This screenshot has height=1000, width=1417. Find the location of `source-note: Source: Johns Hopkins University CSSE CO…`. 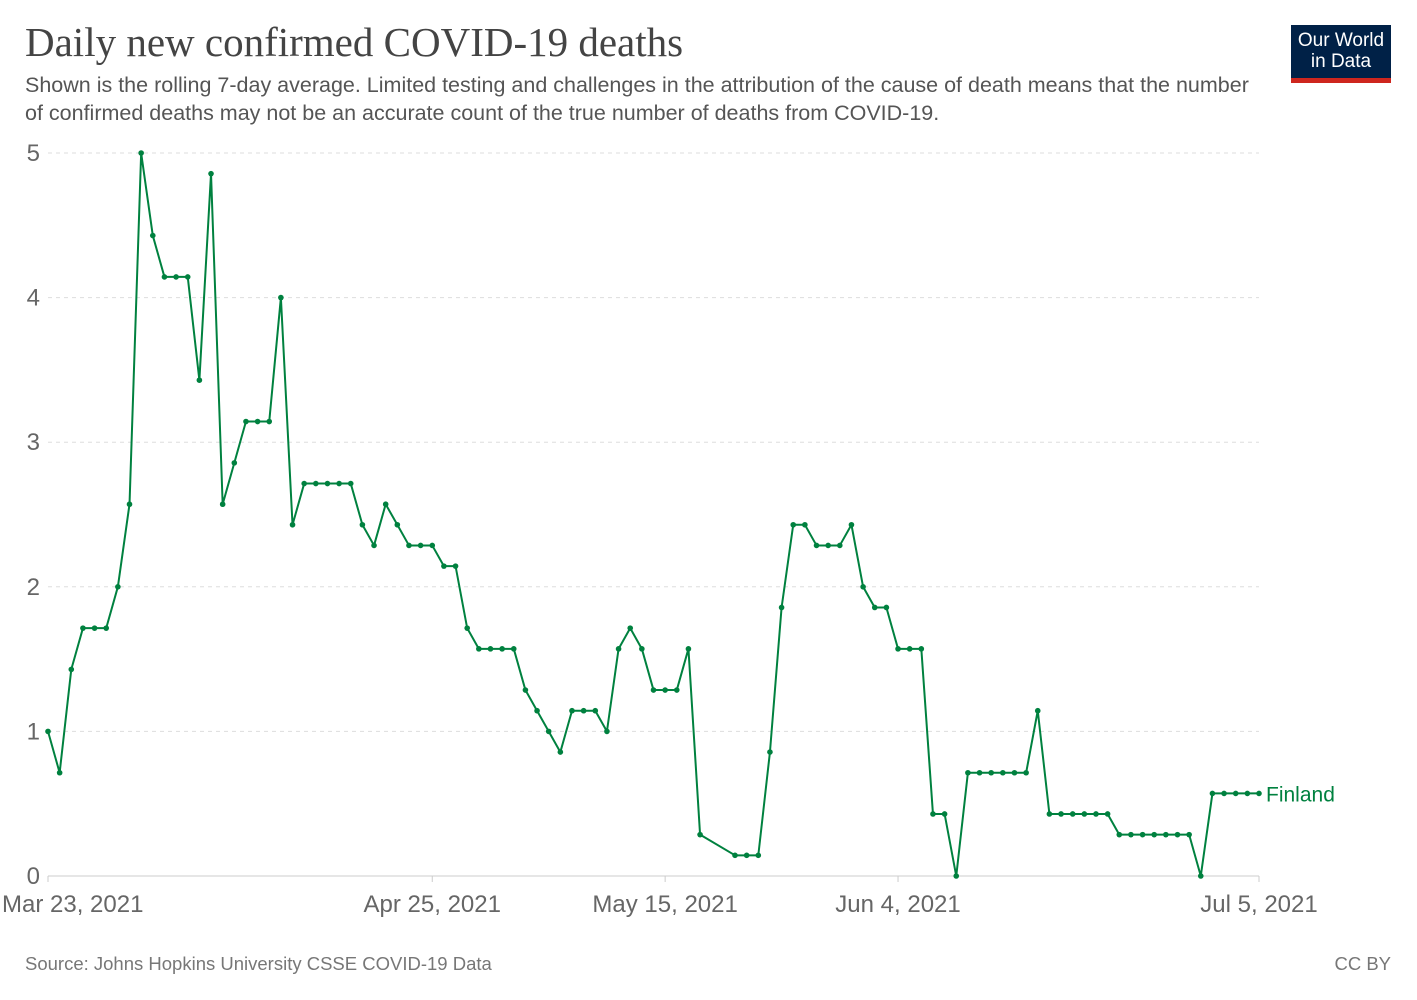

source-note: Source: Johns Hopkins University CSSE CO… is located at coordinates (258, 963).